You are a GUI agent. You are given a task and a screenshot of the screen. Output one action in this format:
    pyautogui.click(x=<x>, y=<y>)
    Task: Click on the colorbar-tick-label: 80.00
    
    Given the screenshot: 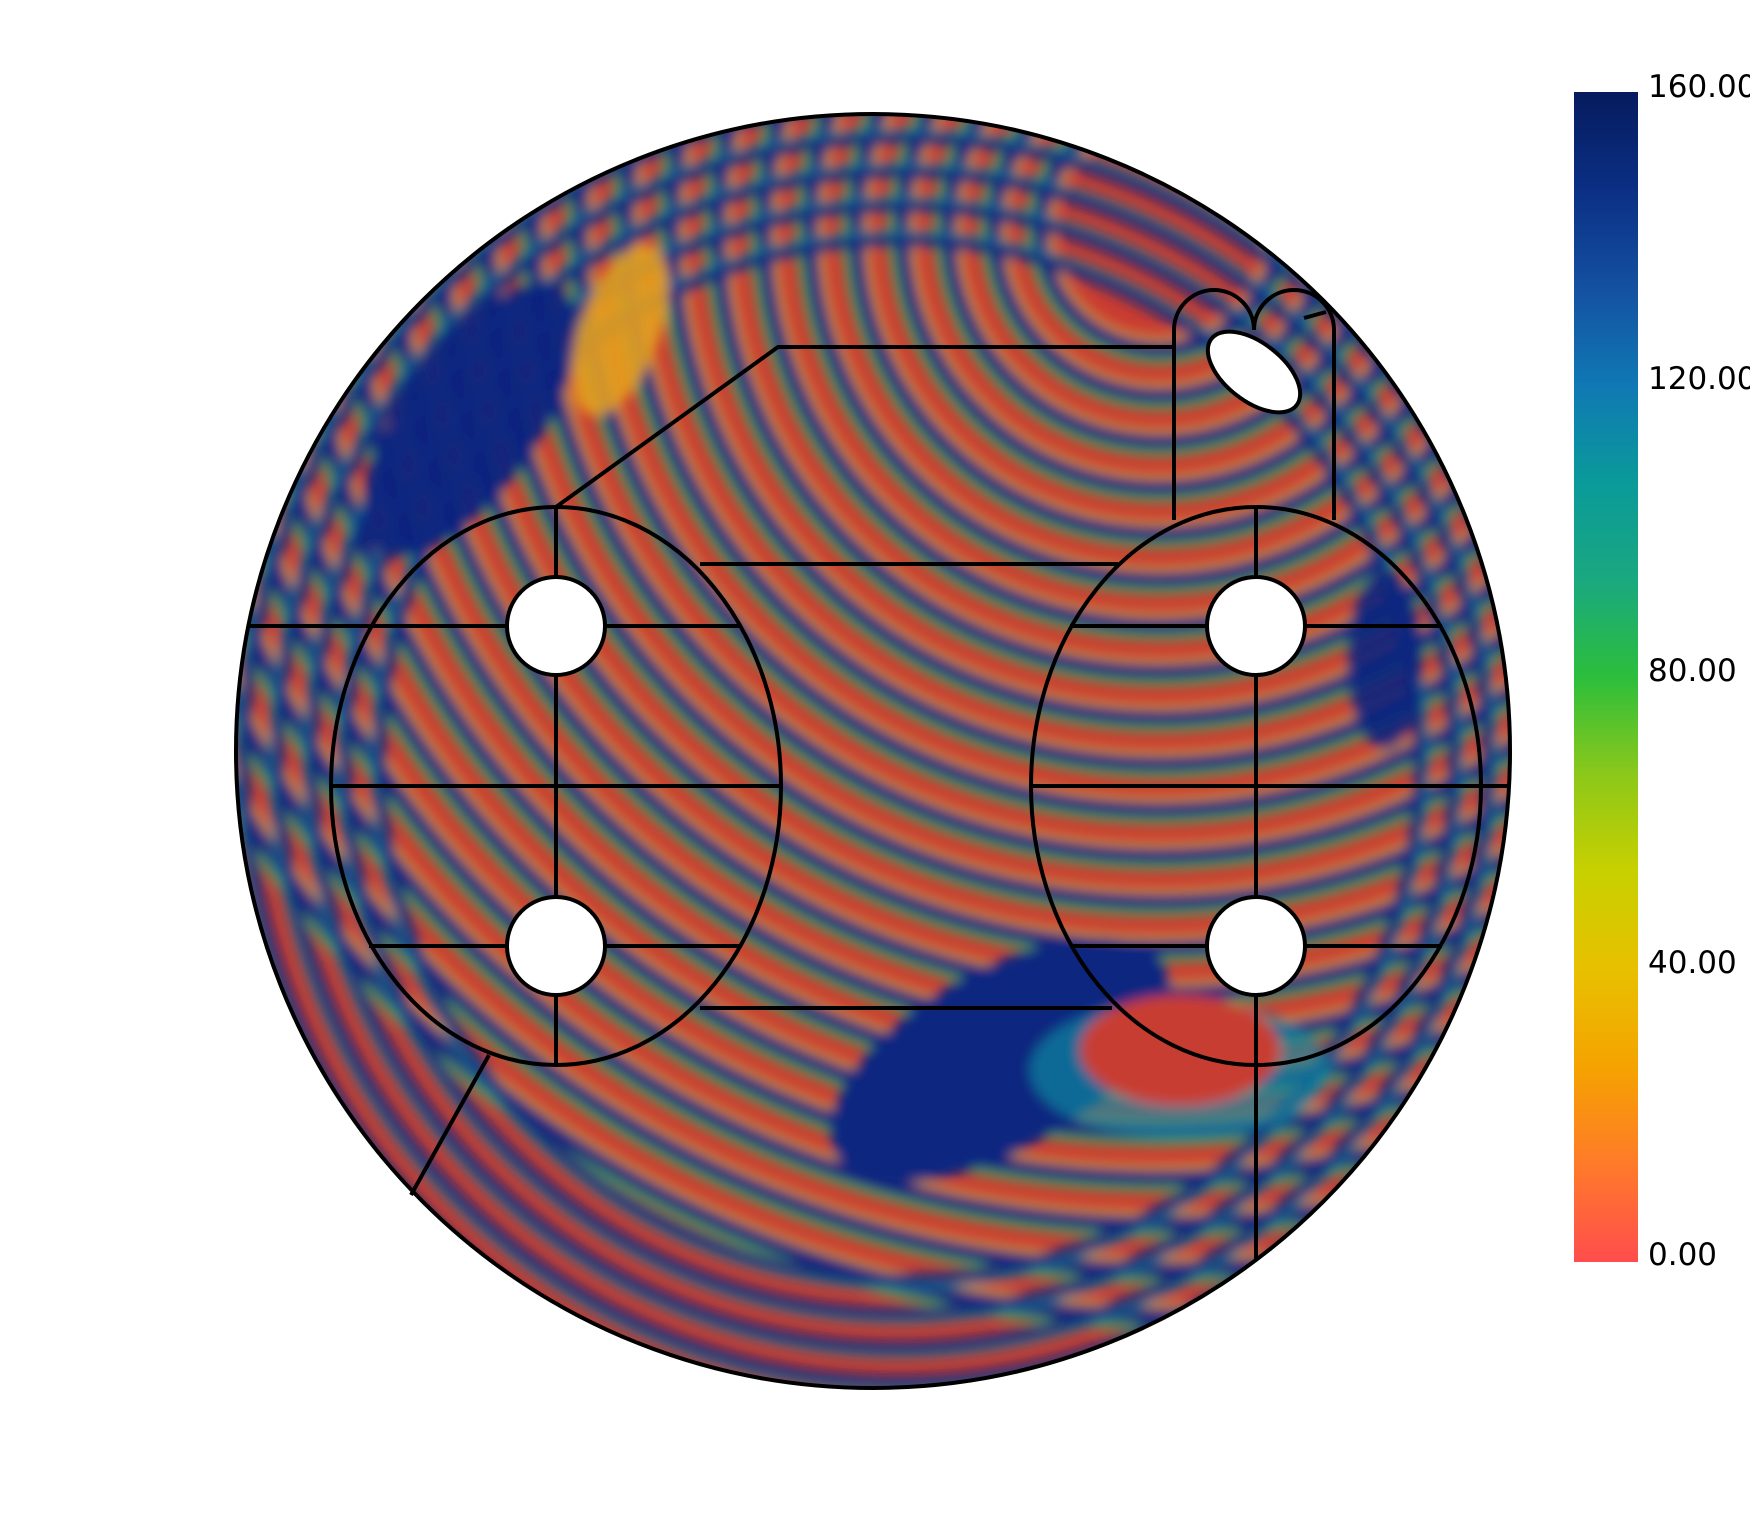 What is the action you would take?
    pyautogui.click(x=1692, y=671)
    